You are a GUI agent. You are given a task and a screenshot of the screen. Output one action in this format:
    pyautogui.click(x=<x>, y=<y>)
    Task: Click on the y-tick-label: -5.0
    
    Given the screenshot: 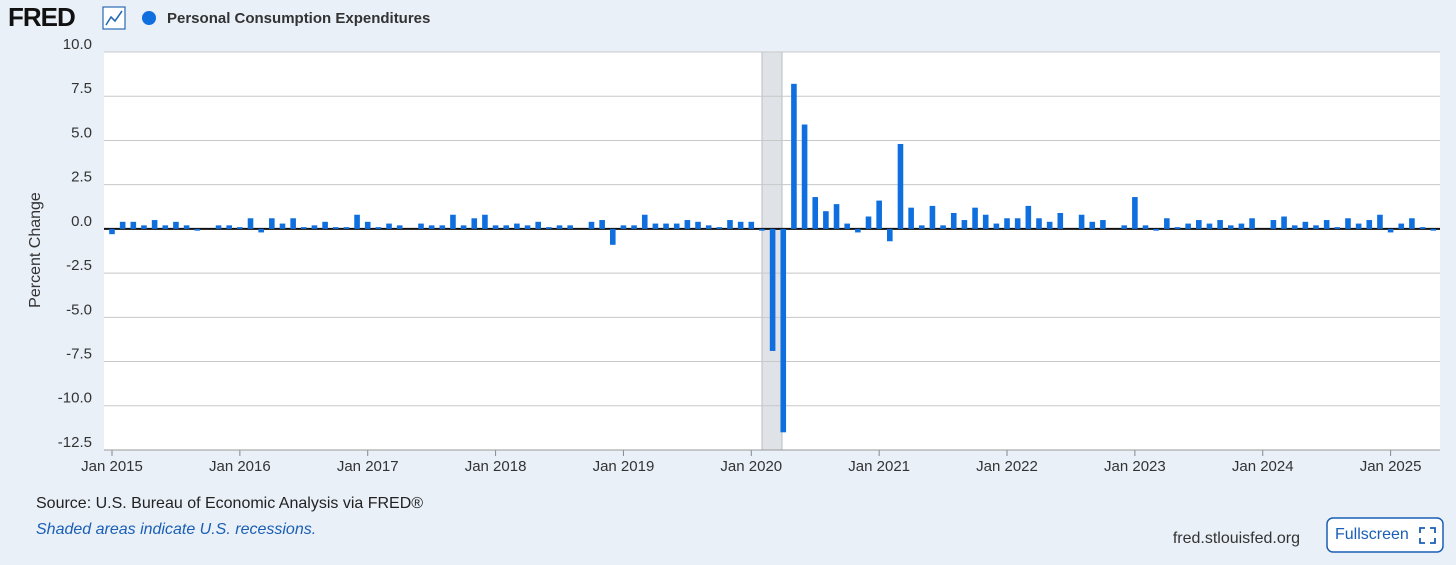 What is the action you would take?
    pyautogui.click(x=79, y=309)
    